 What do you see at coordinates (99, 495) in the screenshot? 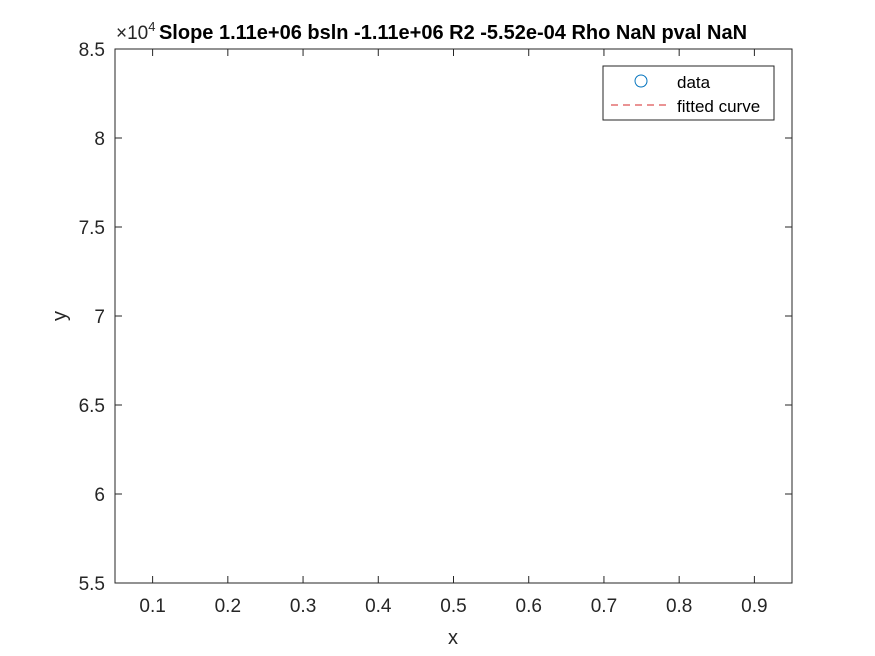
I see `y-tick-label: 6` at bounding box center [99, 495].